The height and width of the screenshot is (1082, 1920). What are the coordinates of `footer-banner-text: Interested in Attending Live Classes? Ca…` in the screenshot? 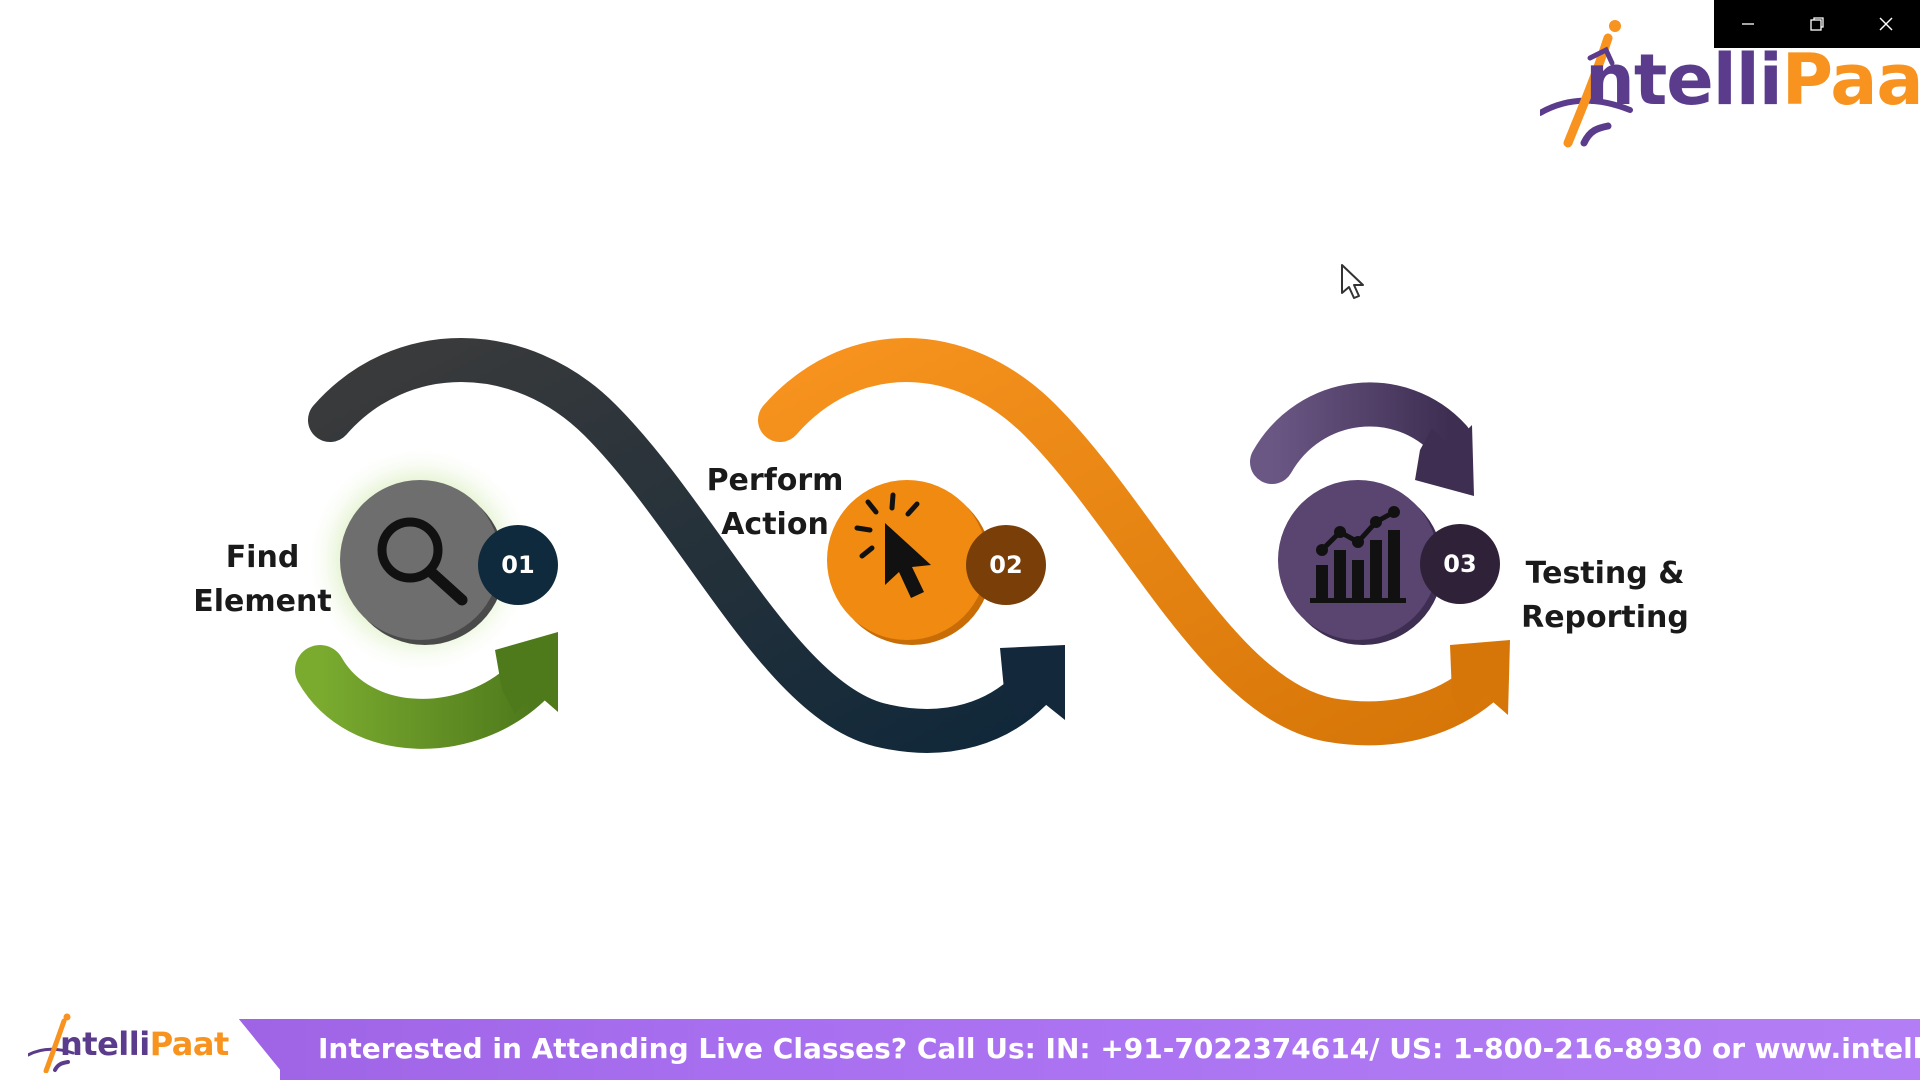 It's located at (1119, 1048).